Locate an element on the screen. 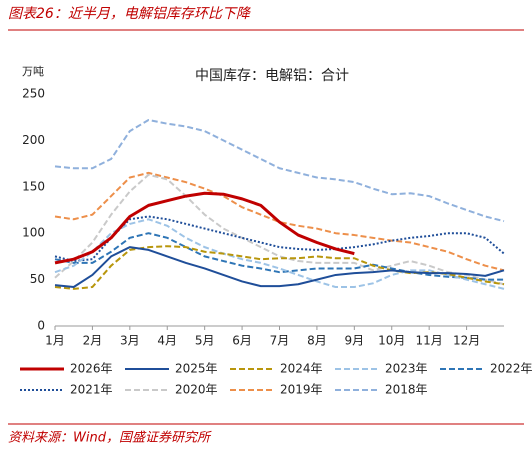  x-tick-label: 7月 is located at coordinates (280, 341).